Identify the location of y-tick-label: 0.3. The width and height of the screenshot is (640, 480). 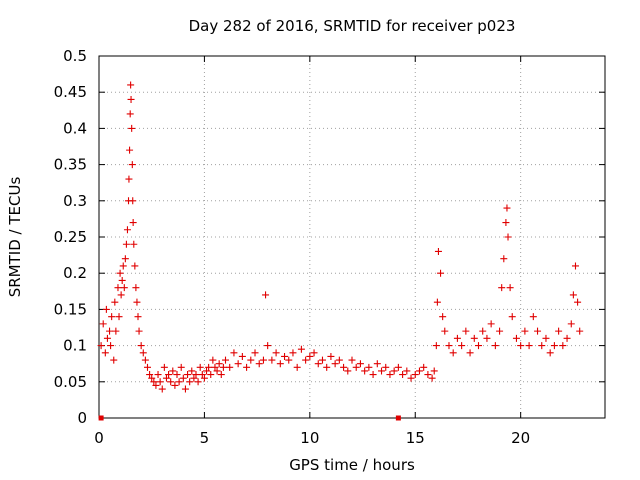
(75, 201).